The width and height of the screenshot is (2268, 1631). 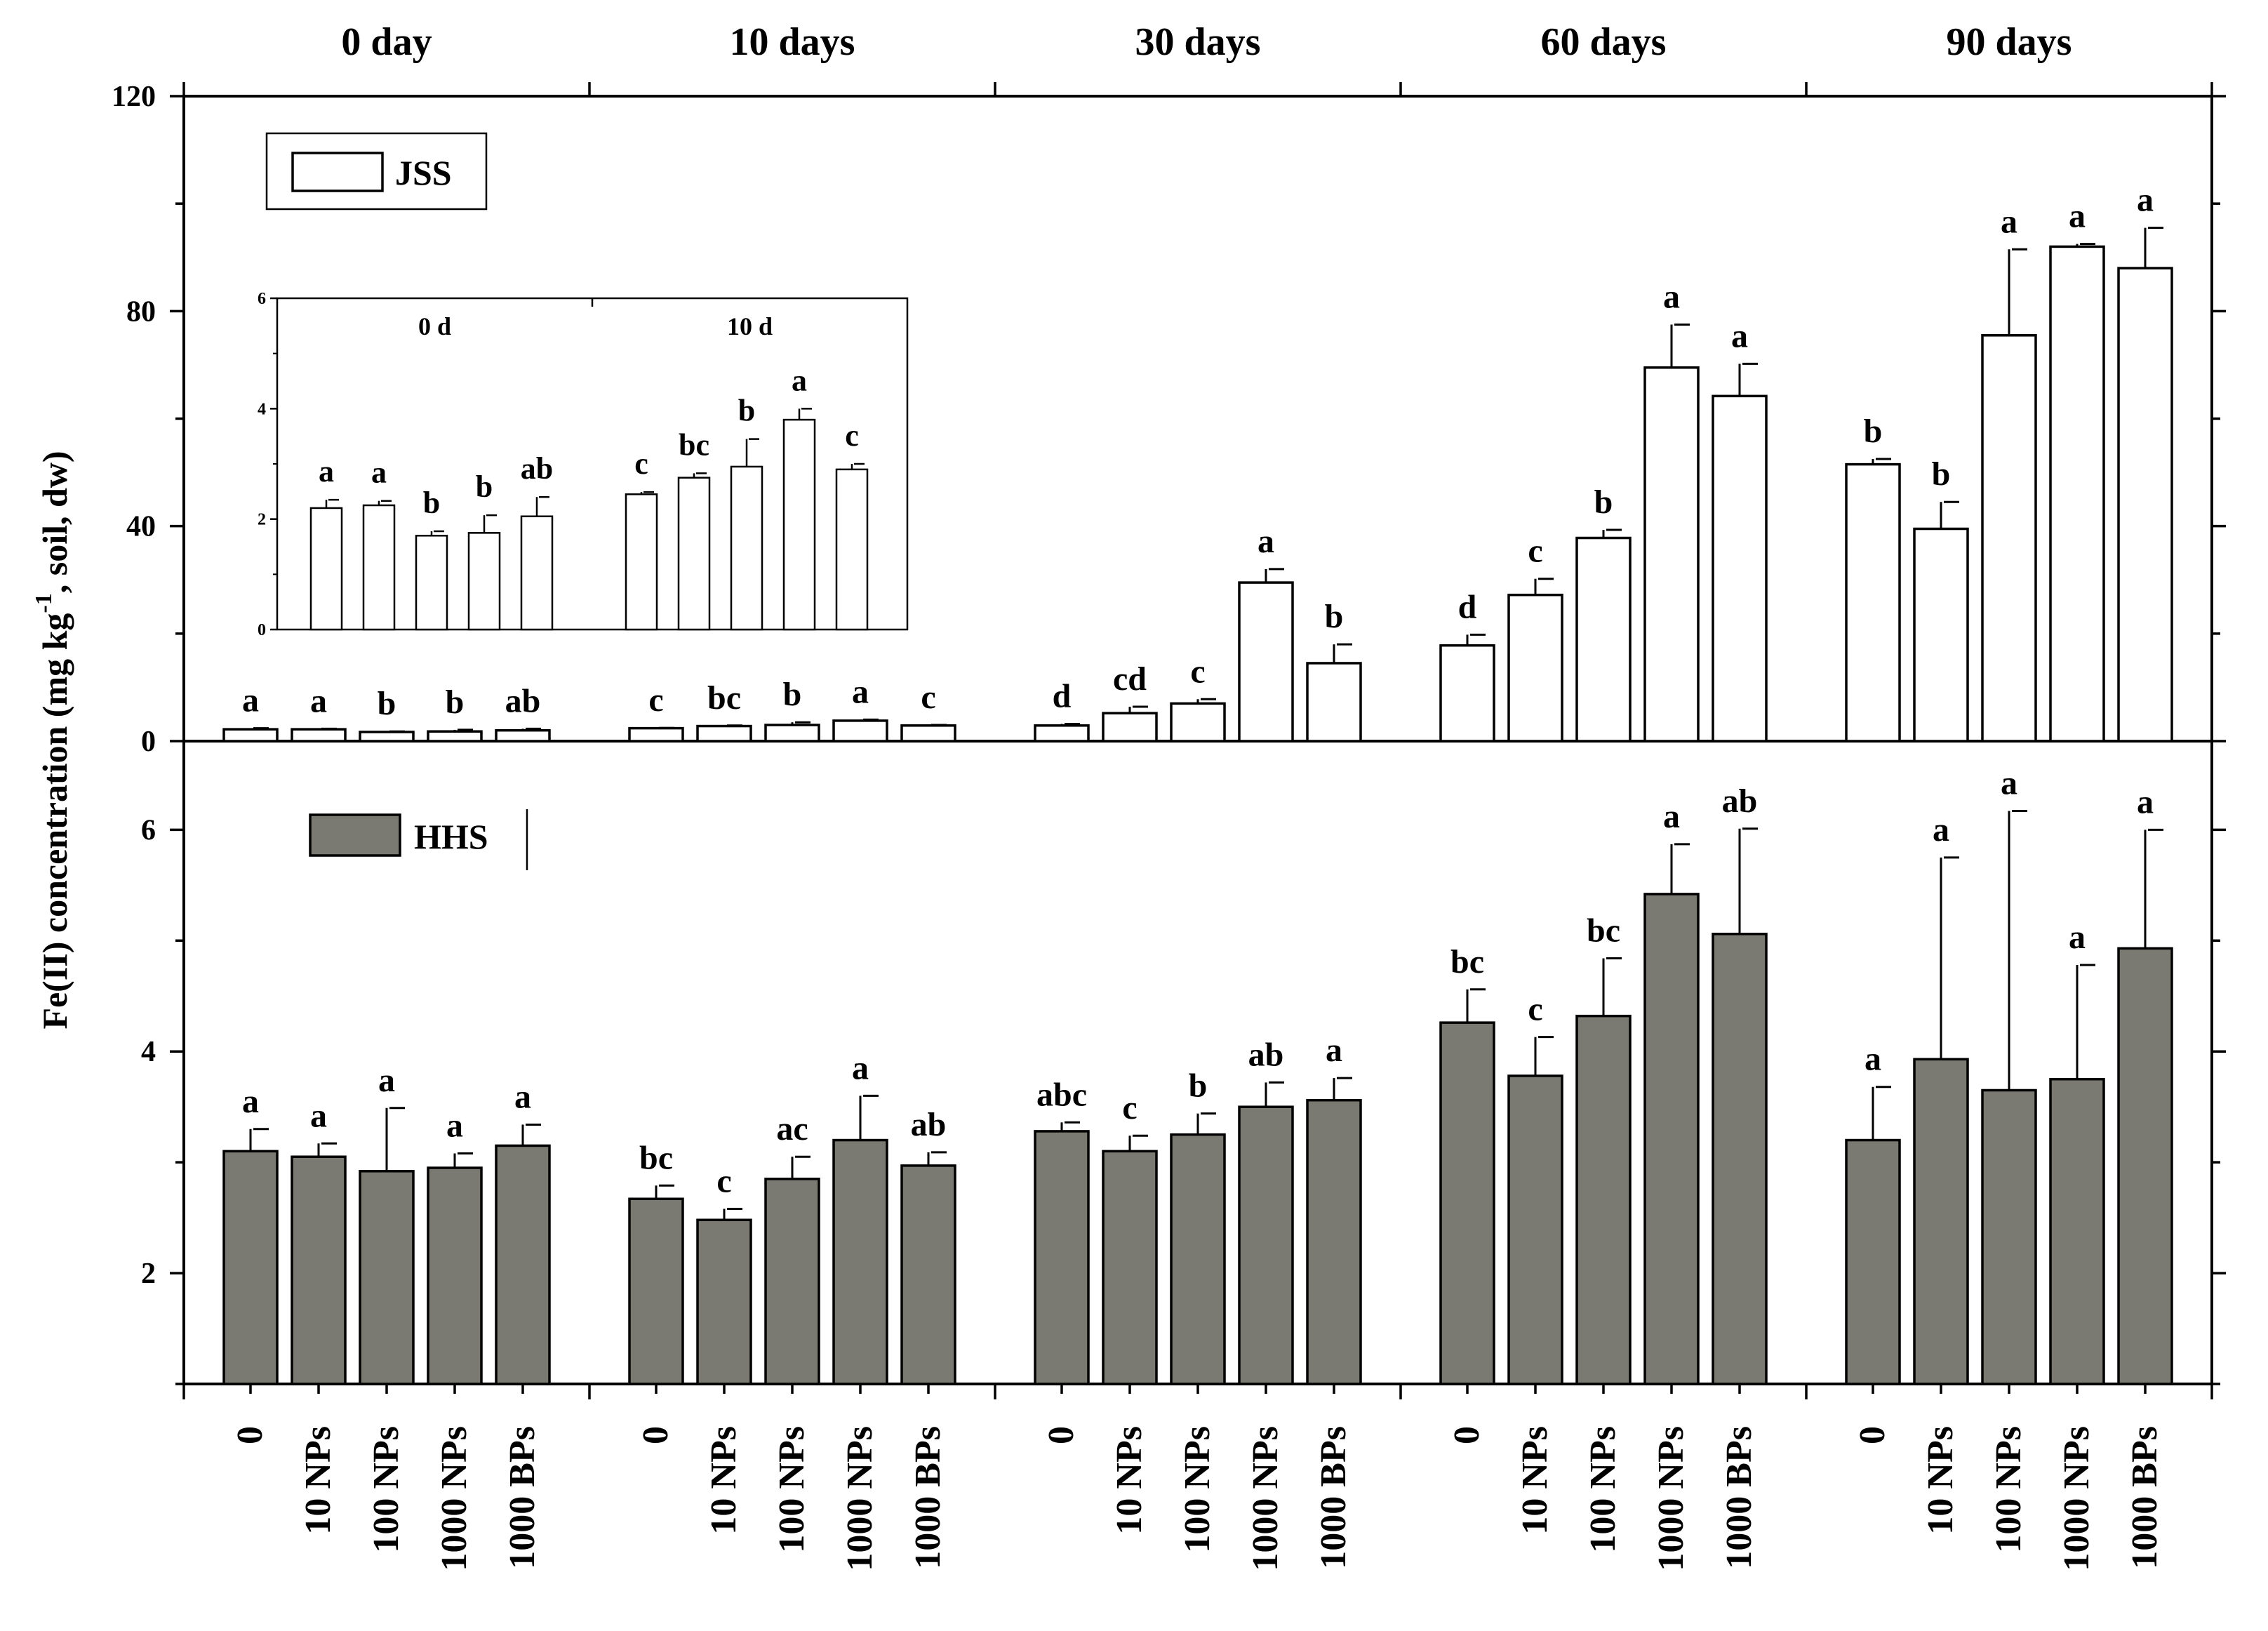 I want to click on y-axis-label: Fe(II) concentration (mg kg-1, soil, dw), so click(x=52, y=740).